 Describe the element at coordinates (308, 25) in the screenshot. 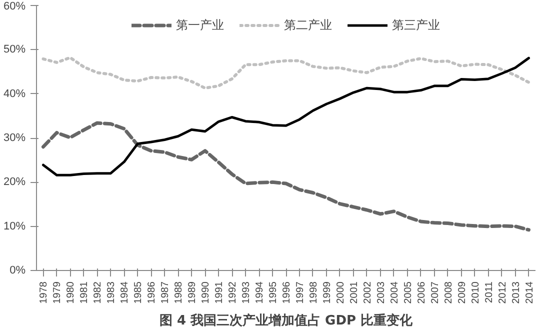

I see `legend-label: 第二产业` at that location.